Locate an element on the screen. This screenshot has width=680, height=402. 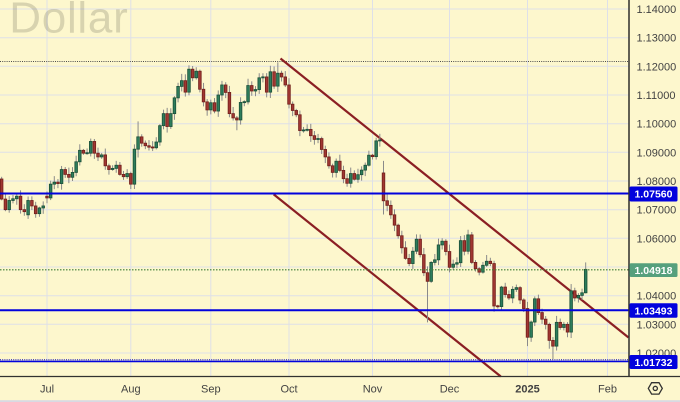
svg-text: 1.11000 is located at coordinates (656, 96).